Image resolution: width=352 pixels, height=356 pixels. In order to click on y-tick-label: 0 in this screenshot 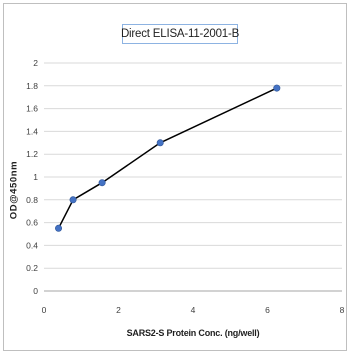, I will do `click(35, 291)`.